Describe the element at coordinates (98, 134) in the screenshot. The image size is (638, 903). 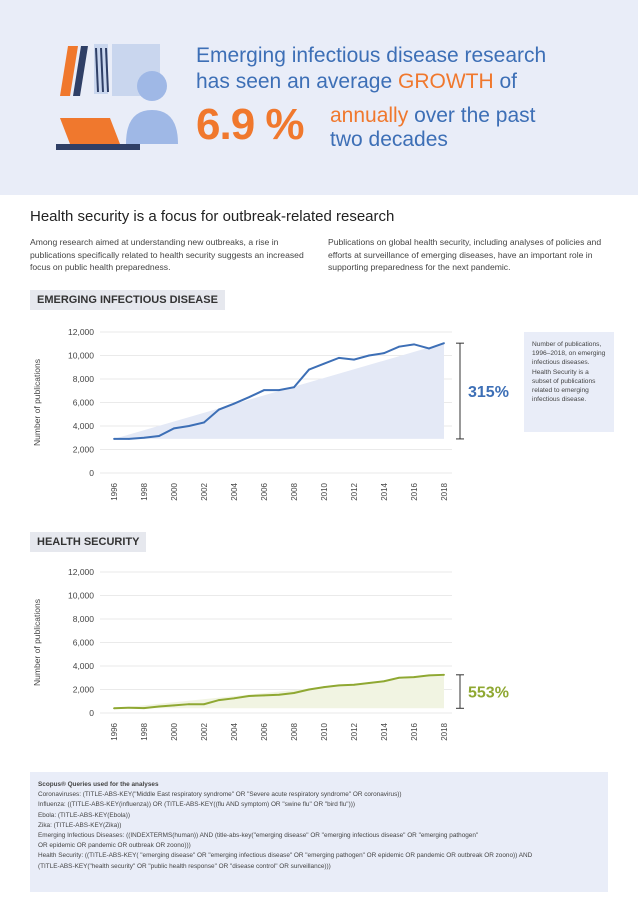
I see `laptop-icon` at that location.